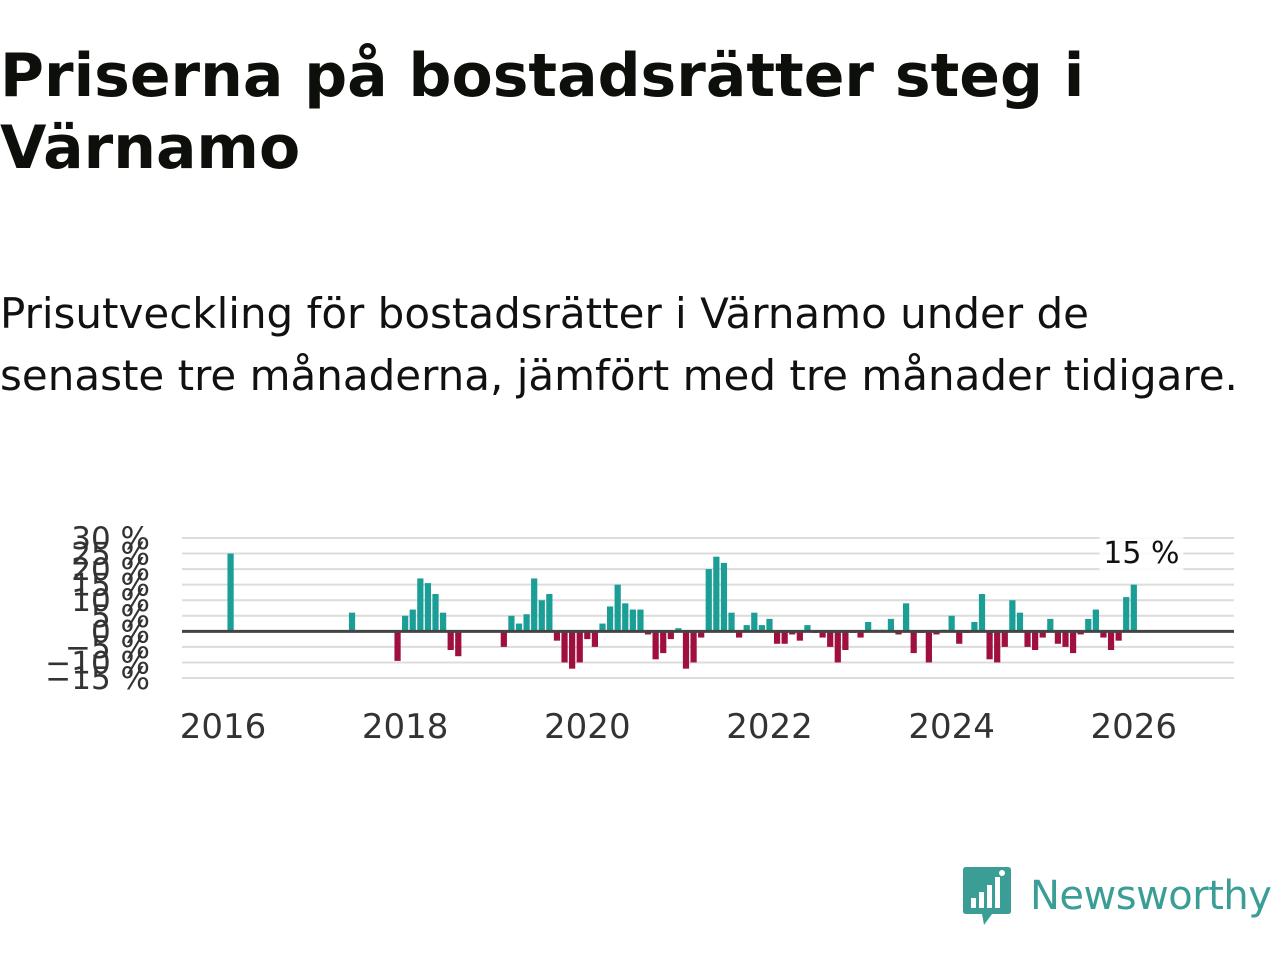 This screenshot has height=960, width=1280. Describe the element at coordinates (120, 617) in the screenshot. I see `y-tick-label: 5 %` at that location.